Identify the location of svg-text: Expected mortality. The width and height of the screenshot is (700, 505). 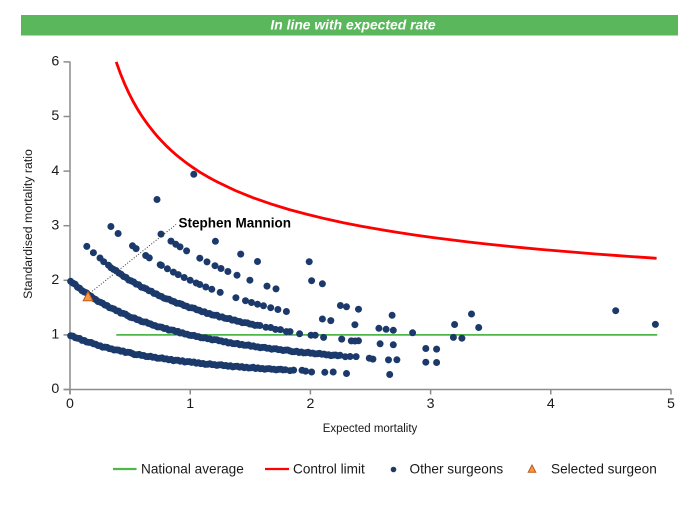
(370, 429).